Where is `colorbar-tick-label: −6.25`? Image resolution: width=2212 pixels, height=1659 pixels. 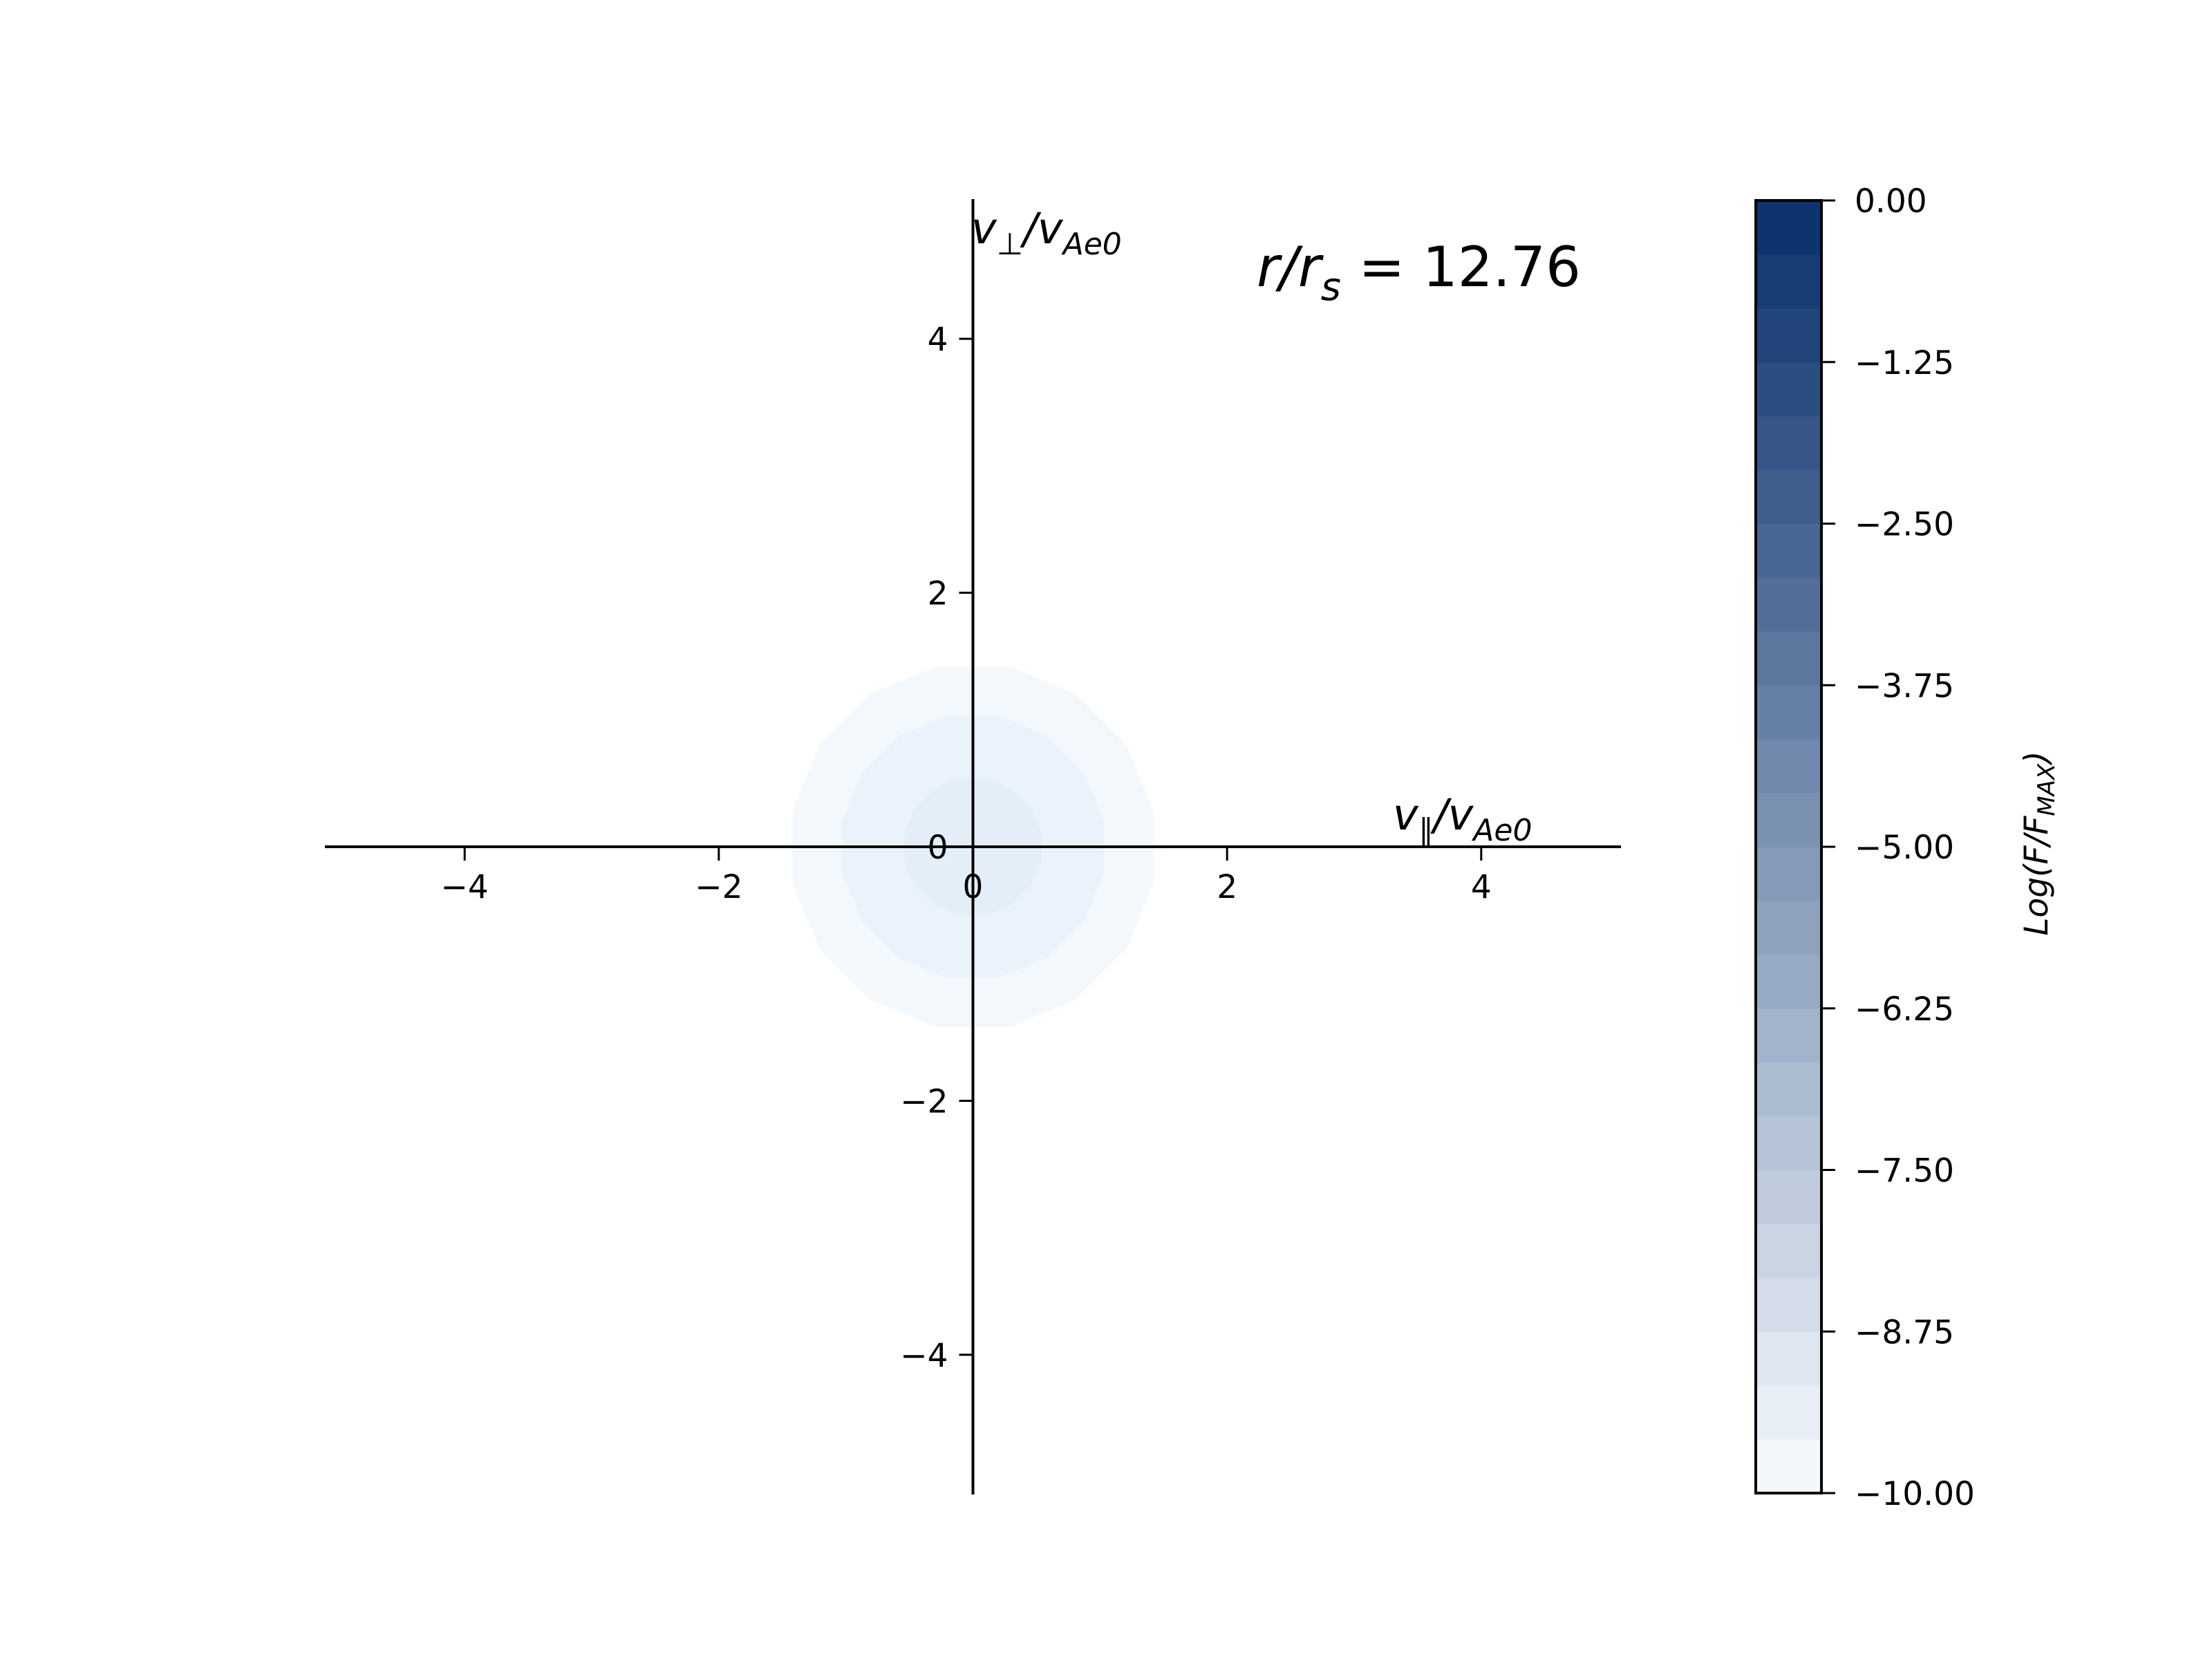
colorbar-tick-label: −6.25 is located at coordinates (1905, 1010).